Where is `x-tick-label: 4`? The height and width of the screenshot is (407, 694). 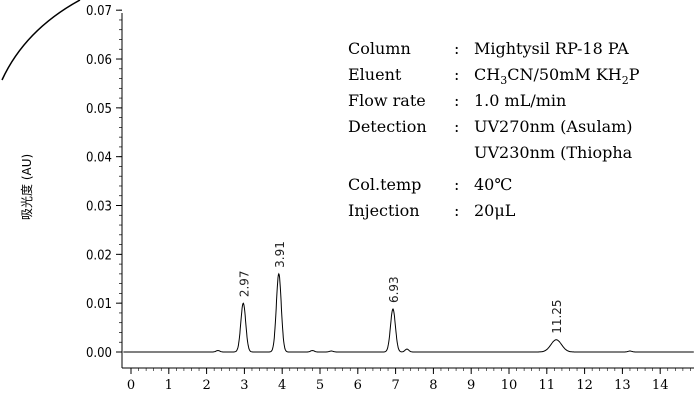
x-tick-label: 4 is located at coordinates (282, 385).